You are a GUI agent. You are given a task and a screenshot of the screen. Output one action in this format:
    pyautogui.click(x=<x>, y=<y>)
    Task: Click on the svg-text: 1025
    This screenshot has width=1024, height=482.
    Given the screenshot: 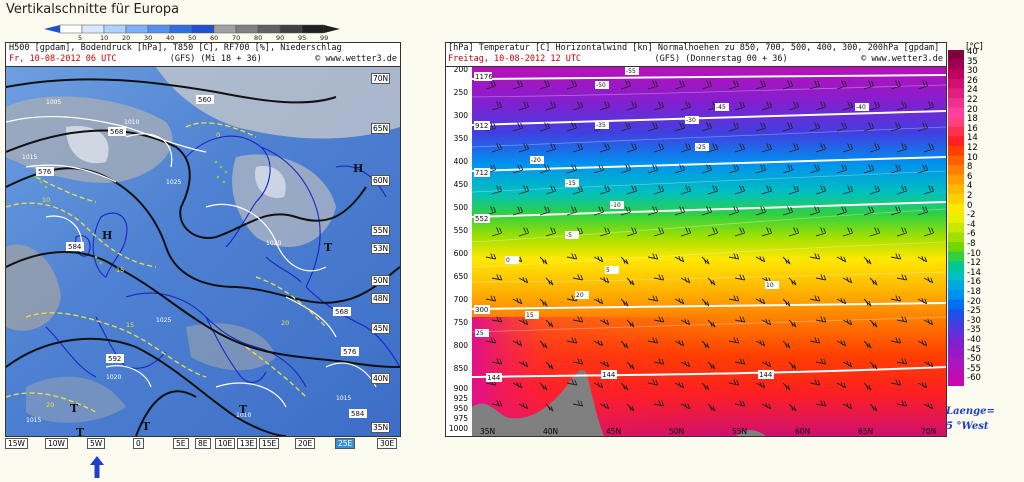 What is the action you would take?
    pyautogui.click(x=163, y=320)
    